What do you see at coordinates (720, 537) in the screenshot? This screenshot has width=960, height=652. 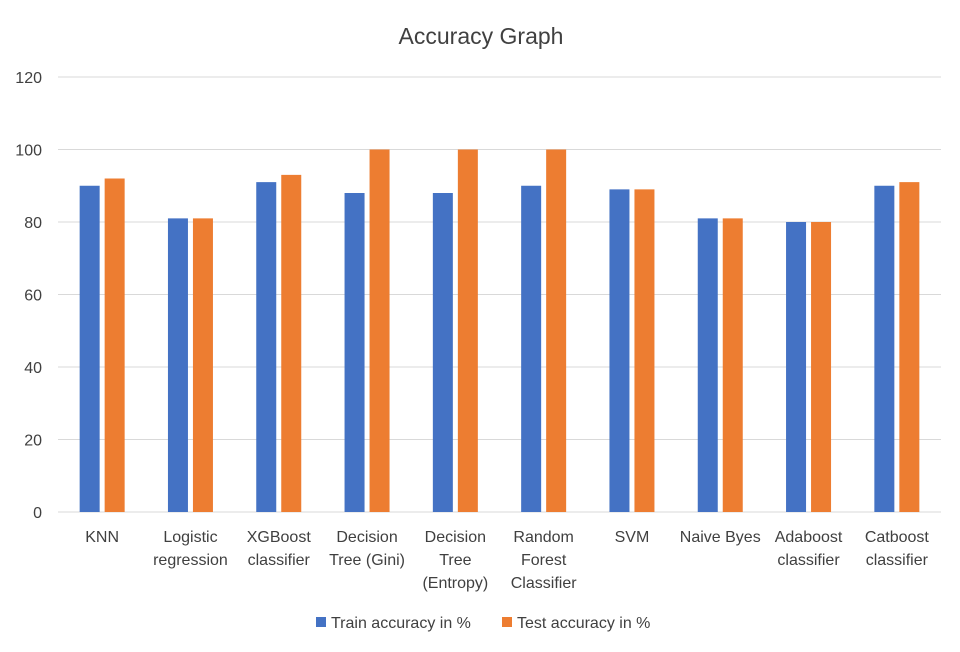 I see `x-category-label: Naive Byes` at bounding box center [720, 537].